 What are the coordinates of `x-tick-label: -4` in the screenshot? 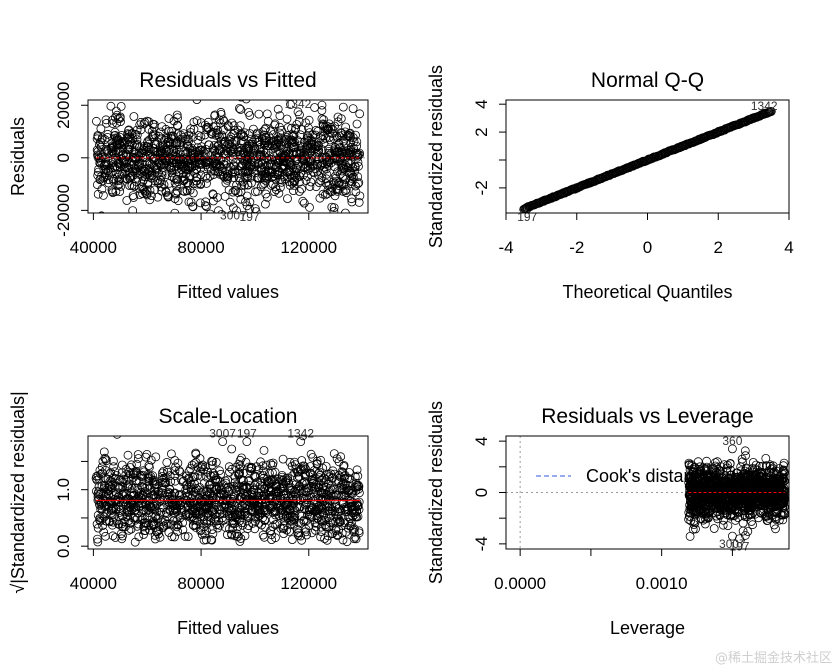 It's located at (505, 247).